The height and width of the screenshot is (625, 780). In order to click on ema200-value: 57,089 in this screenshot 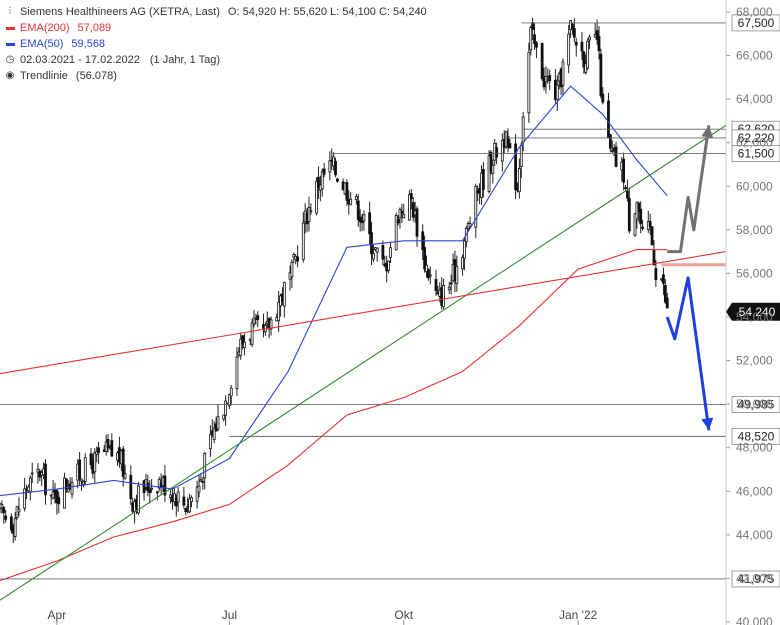, I will do `click(94, 28)`.